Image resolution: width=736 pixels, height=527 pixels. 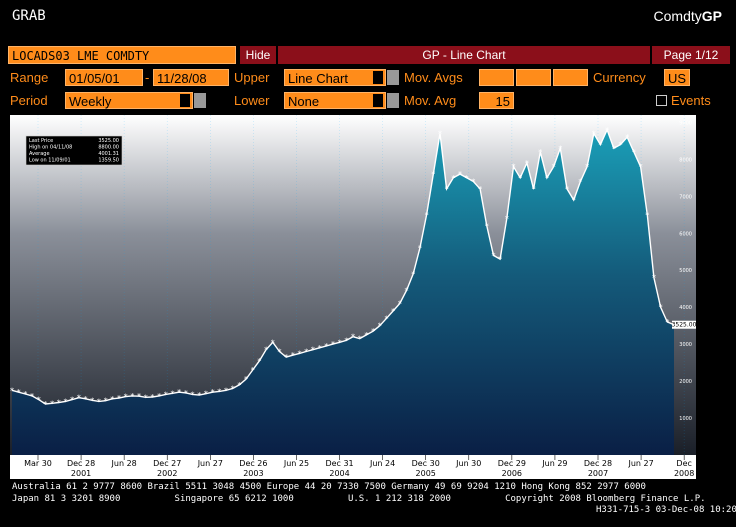 What do you see at coordinates (666, 510) in the screenshot?
I see `footer-timestamp: H331-715-3 03-Dec-08 10:20:25` at bounding box center [666, 510].